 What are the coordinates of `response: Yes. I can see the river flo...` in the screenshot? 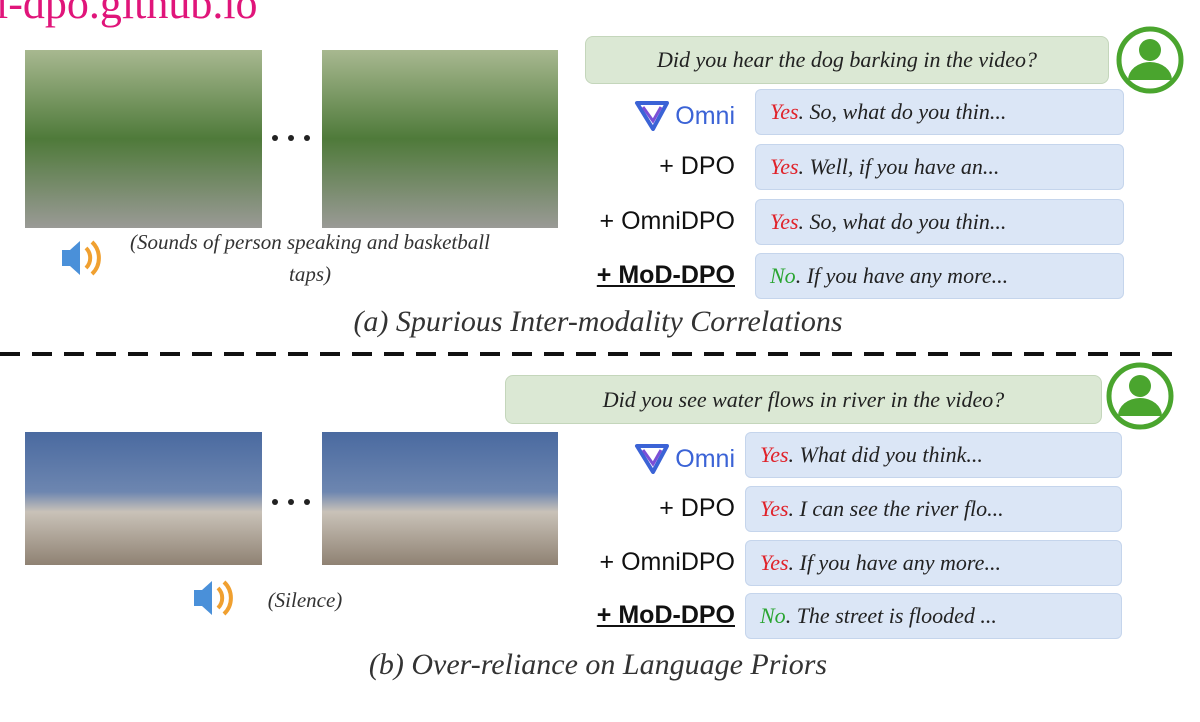 It's located at (933, 509).